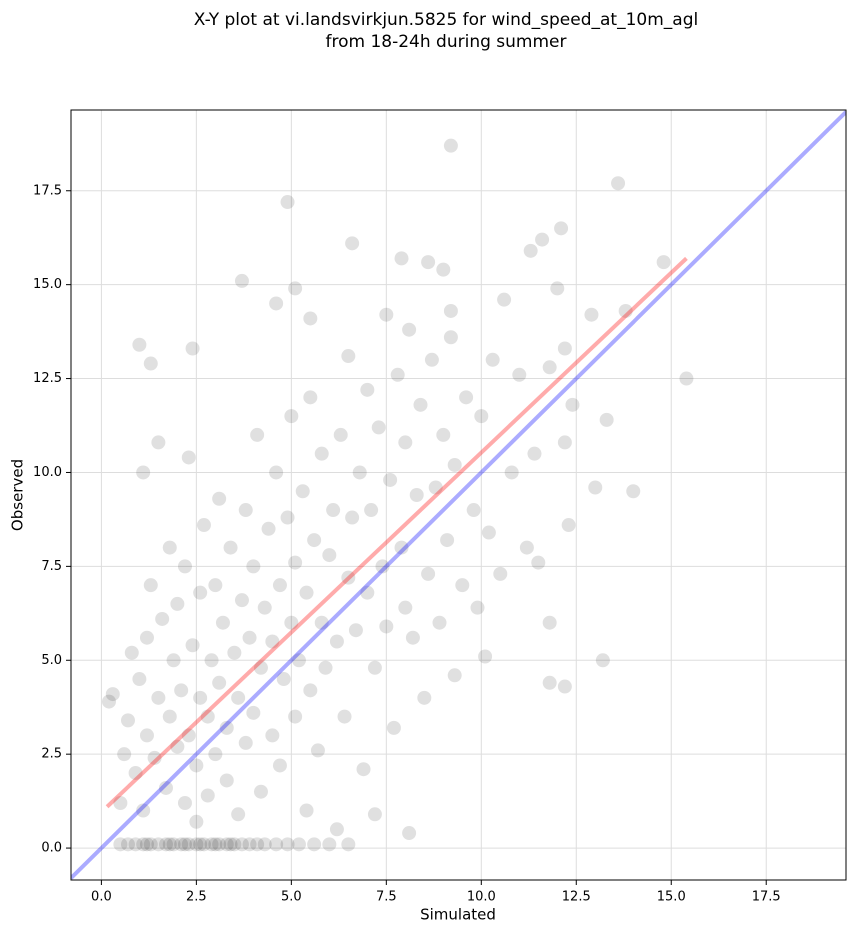  Describe the element at coordinates (576, 897) in the screenshot. I see `x-tick-label: 12.5` at that location.